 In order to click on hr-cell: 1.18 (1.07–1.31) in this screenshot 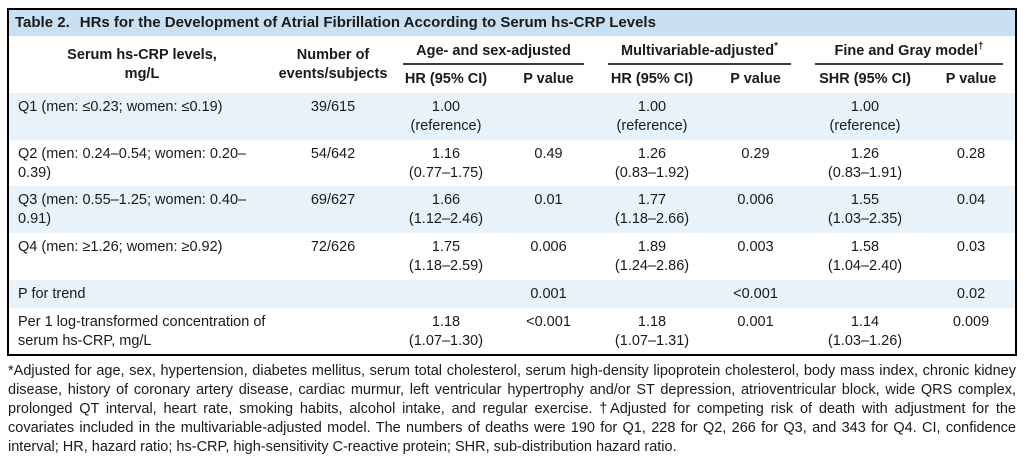, I will do `click(652, 331)`.